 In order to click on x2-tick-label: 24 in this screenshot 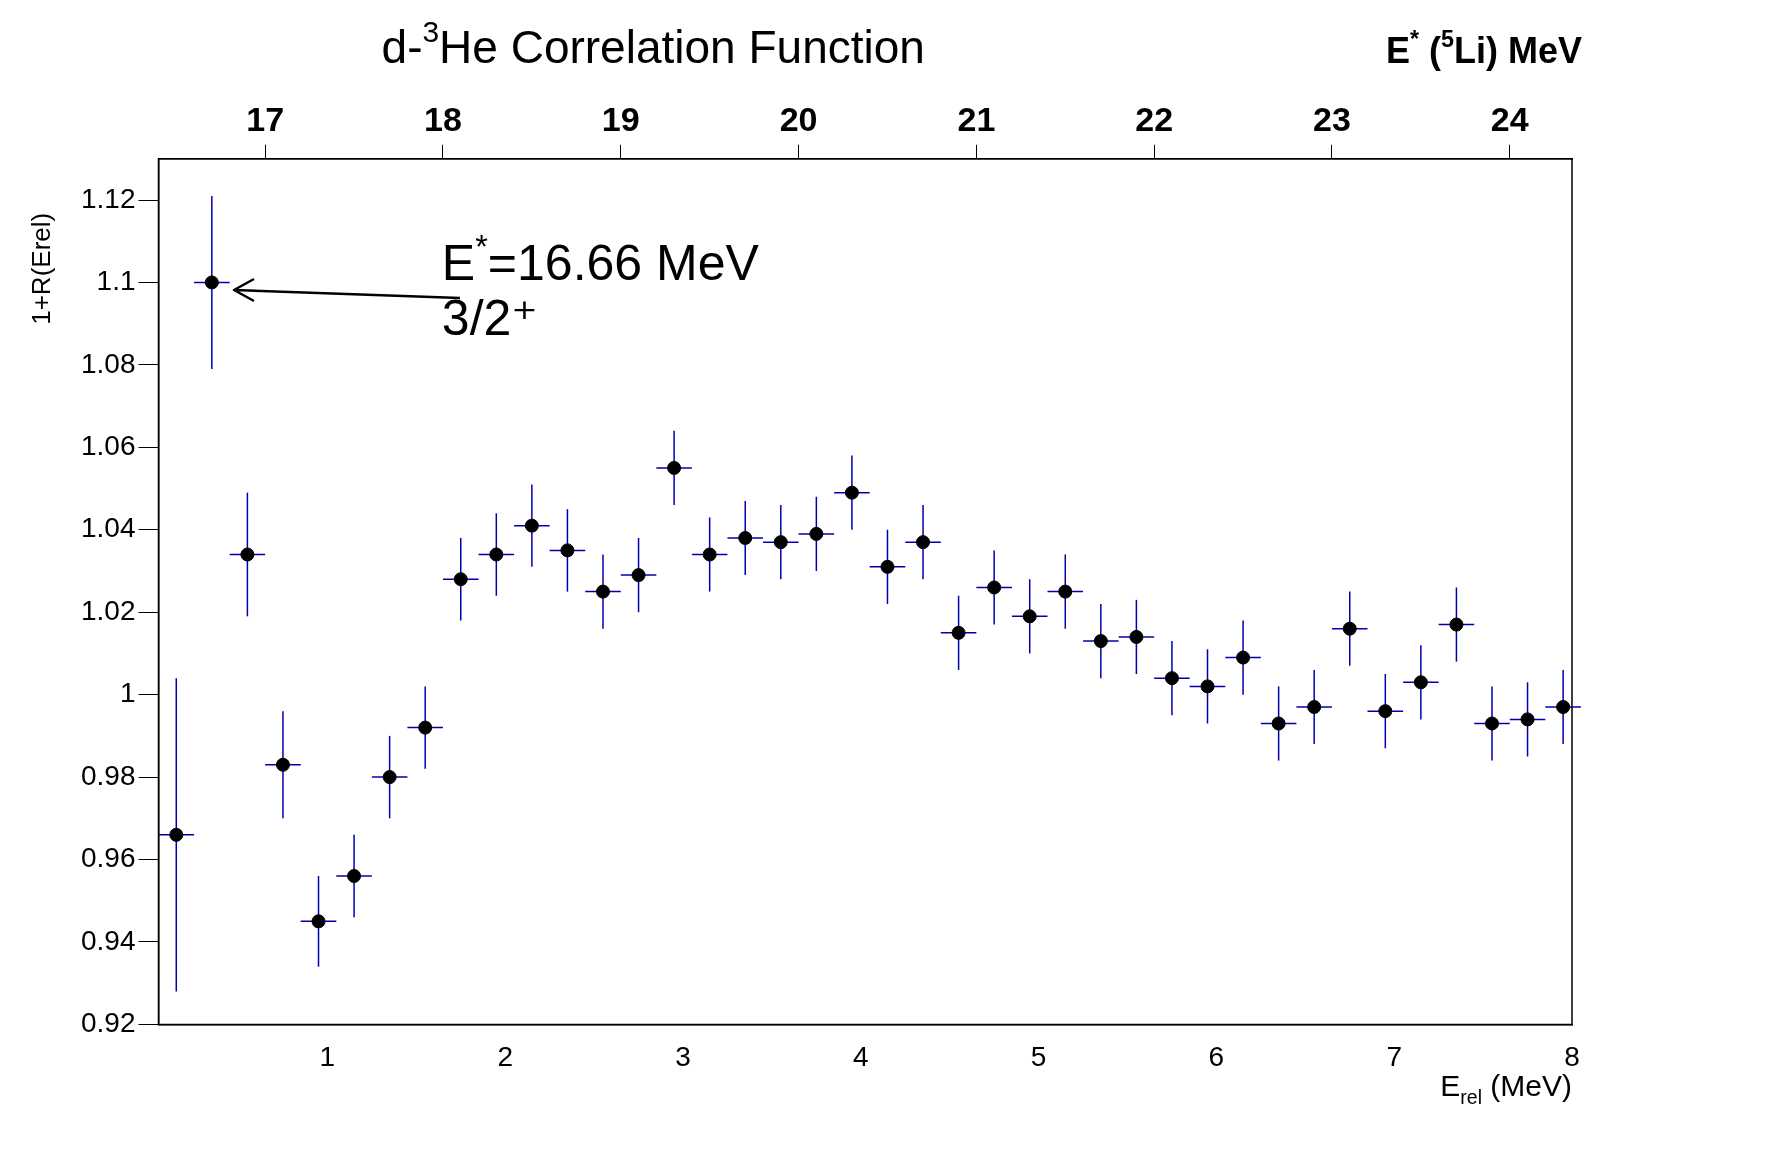, I will do `click(1509, 118)`.